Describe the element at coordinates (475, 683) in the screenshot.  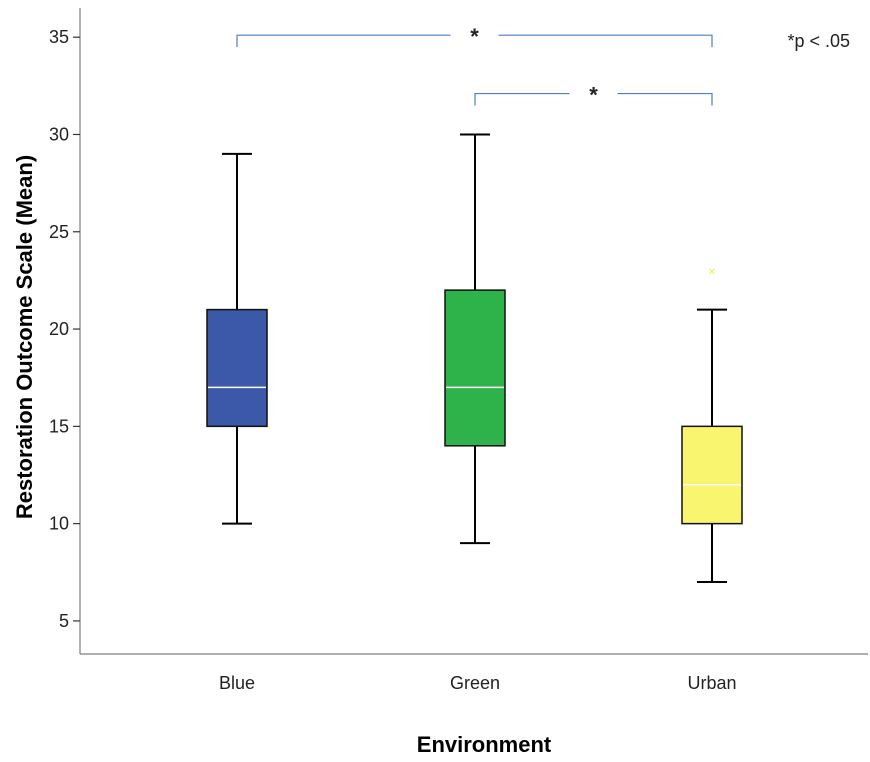
I see `x-tick-label-green: Green` at that location.